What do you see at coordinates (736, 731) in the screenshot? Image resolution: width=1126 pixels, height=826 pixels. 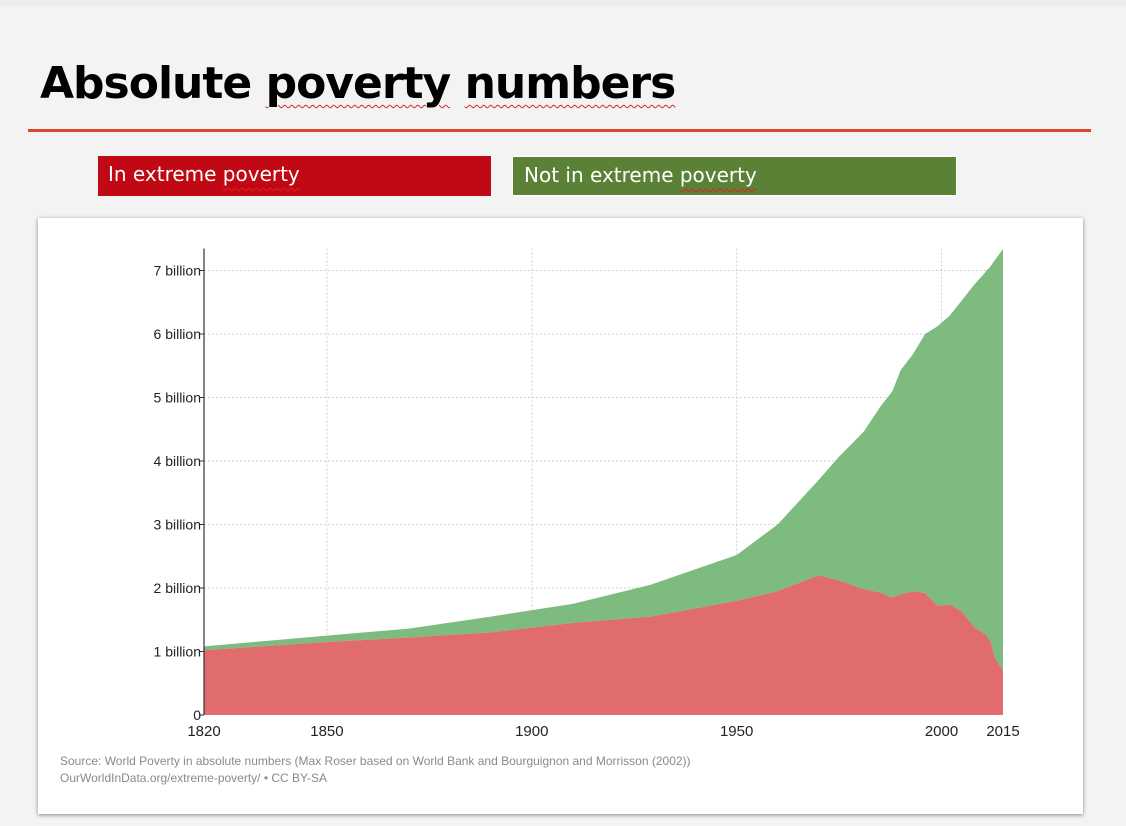 I see `x-tick-label-1950: 1950` at bounding box center [736, 731].